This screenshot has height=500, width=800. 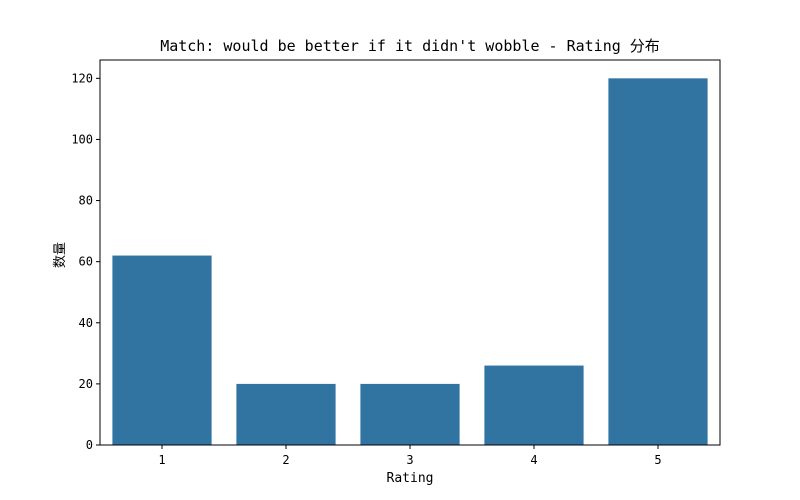 I want to click on x-tick-label-4: 4, so click(x=533, y=460).